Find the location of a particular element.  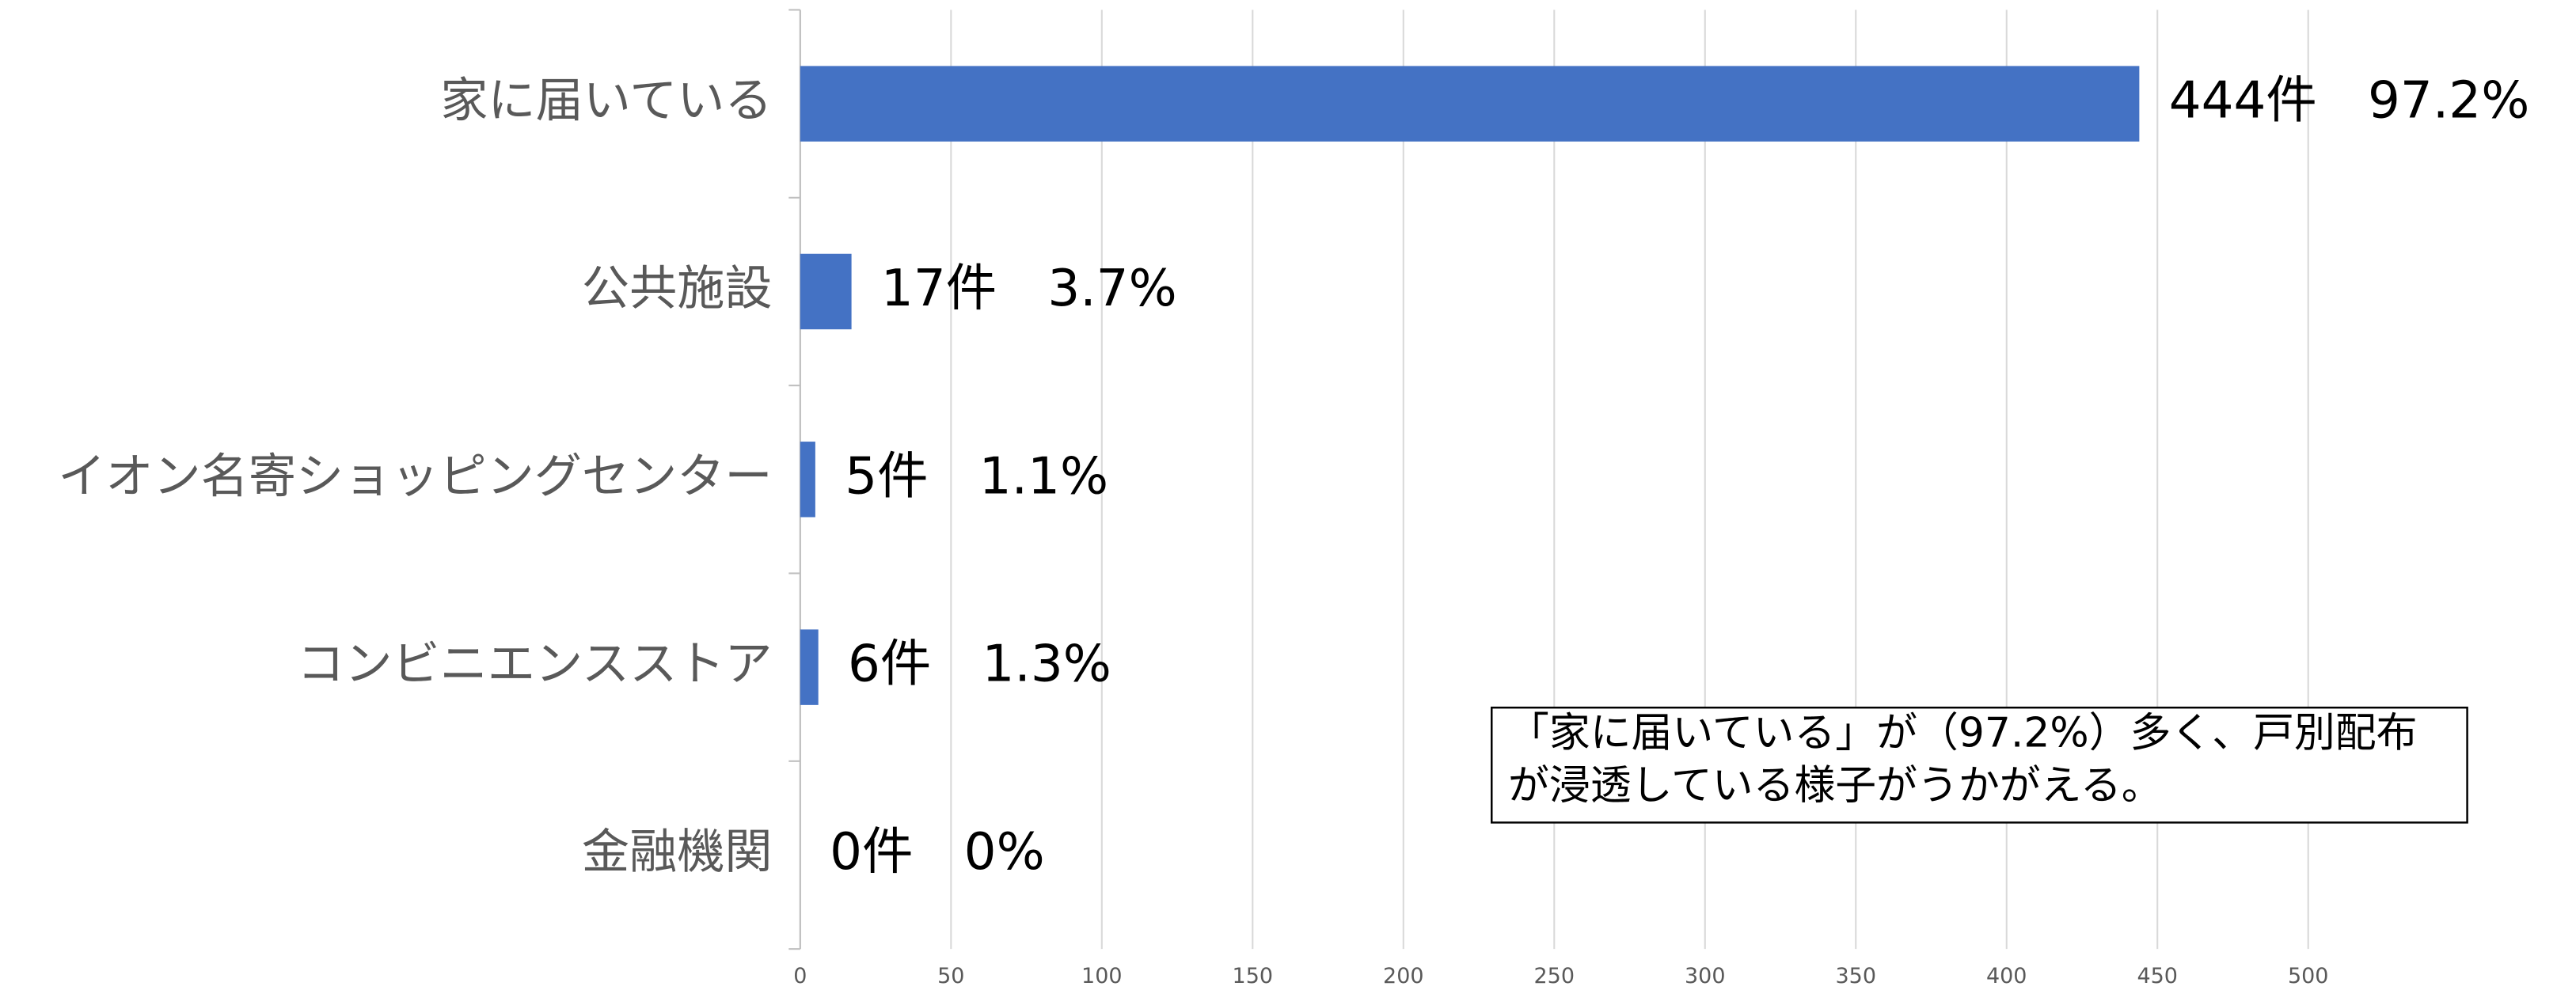

x-tick-label: 350 is located at coordinates (1856, 976).